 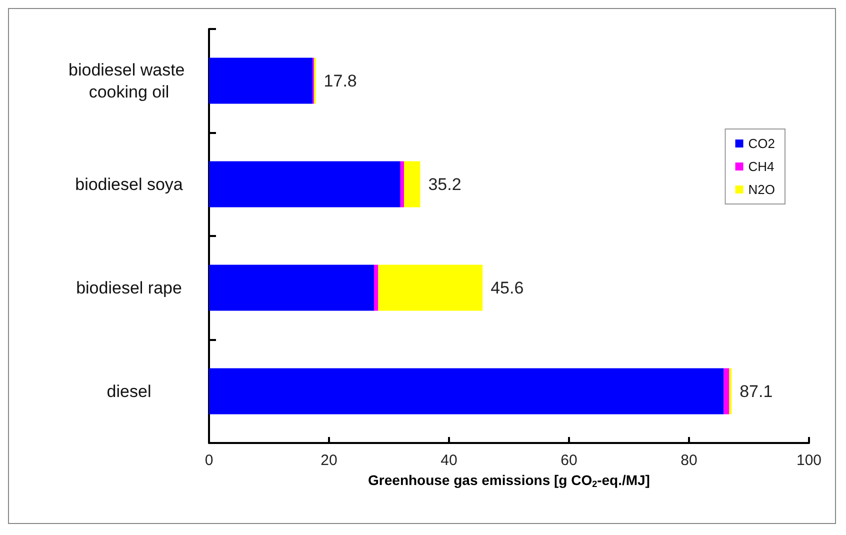 What do you see at coordinates (129, 288) in the screenshot?
I see `y-tick-label: biodiesel rape` at bounding box center [129, 288].